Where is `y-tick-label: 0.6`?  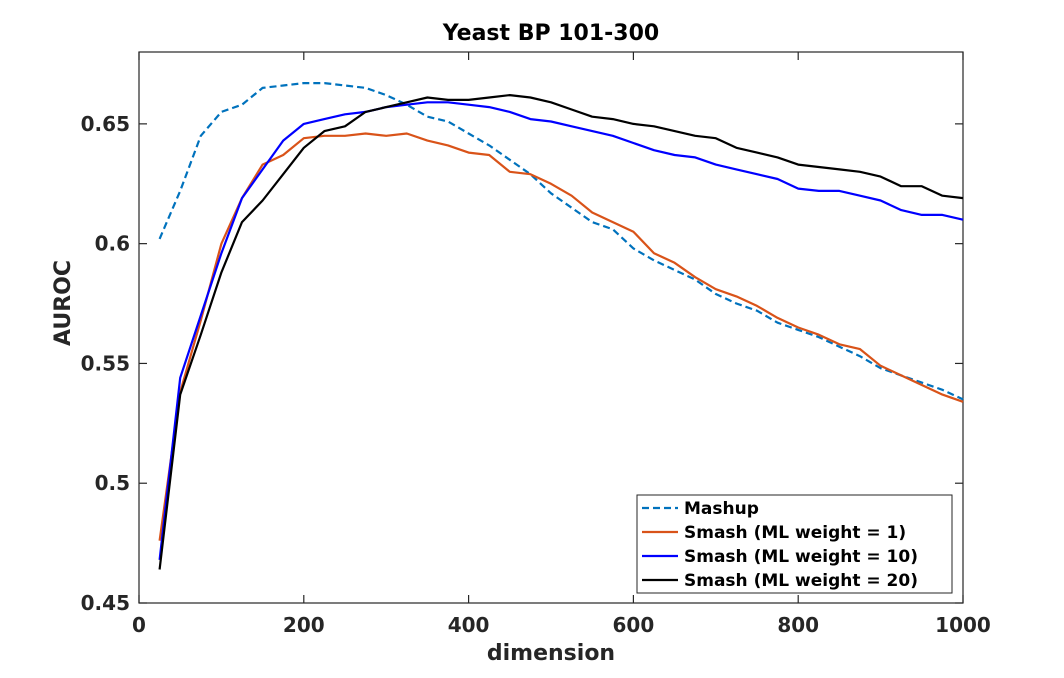
y-tick-label: 0.6 is located at coordinates (112, 244).